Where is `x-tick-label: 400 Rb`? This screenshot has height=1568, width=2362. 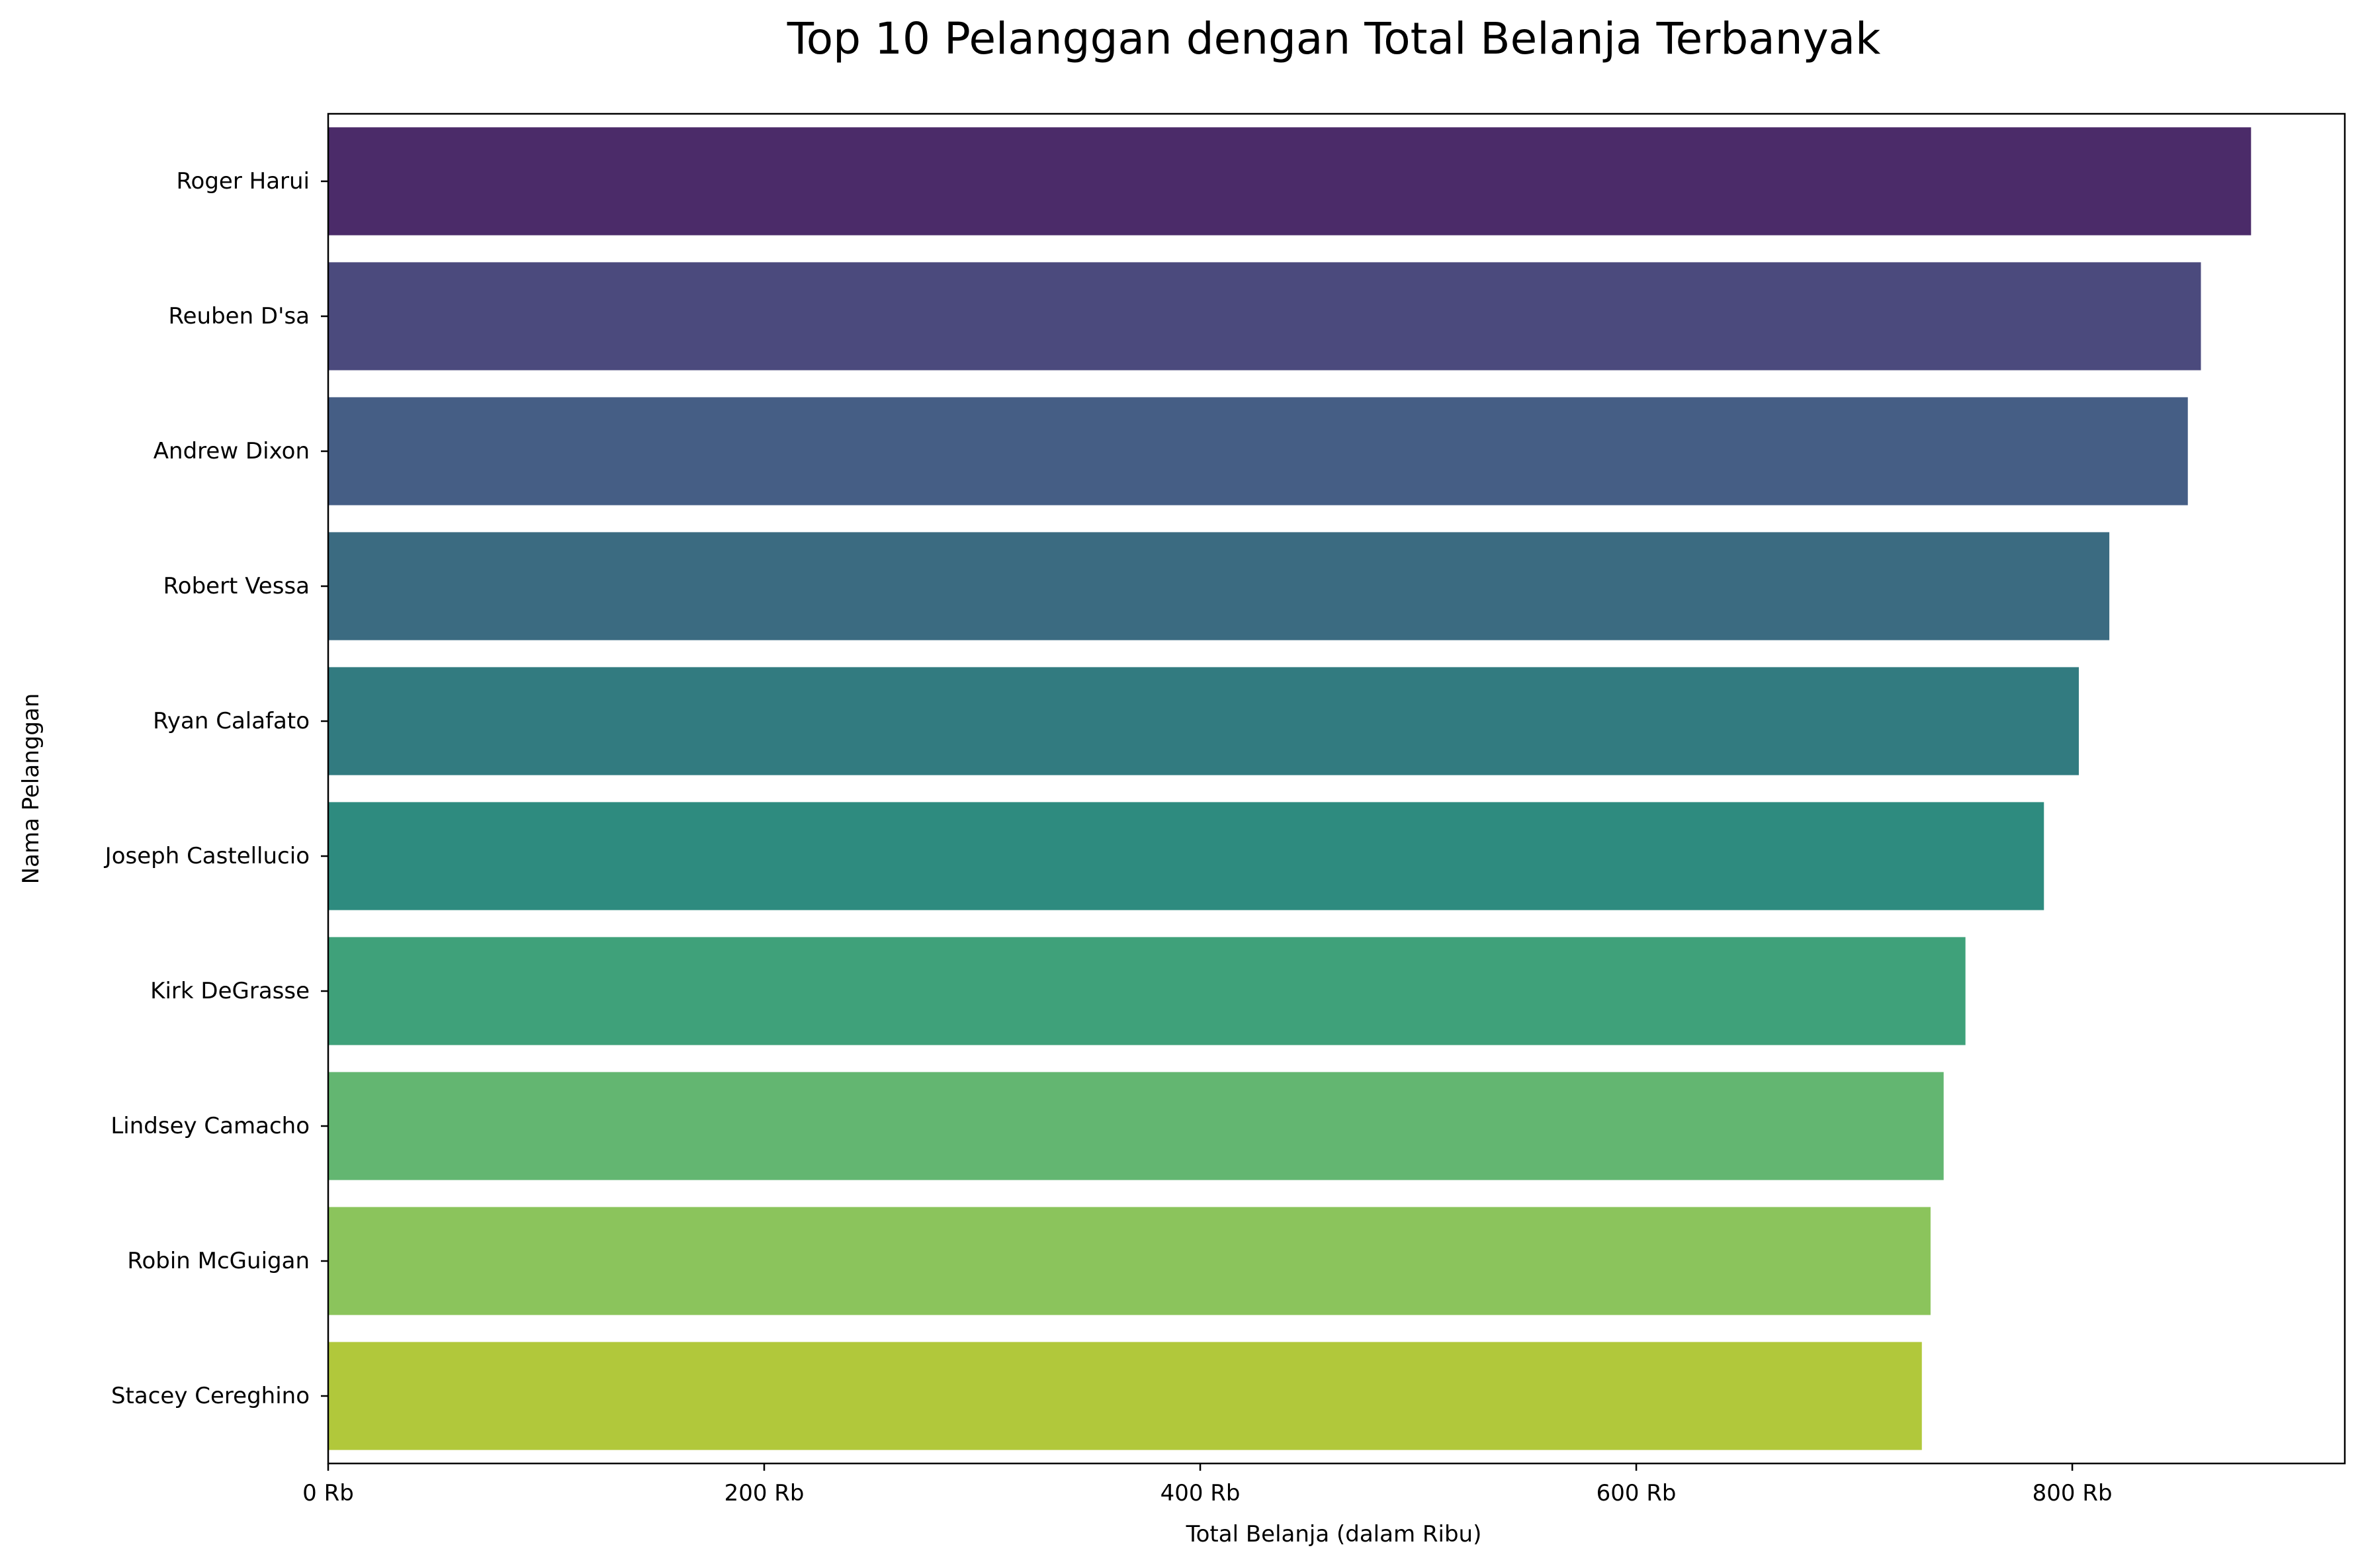 x-tick-label: 400 Rb is located at coordinates (1200, 1493).